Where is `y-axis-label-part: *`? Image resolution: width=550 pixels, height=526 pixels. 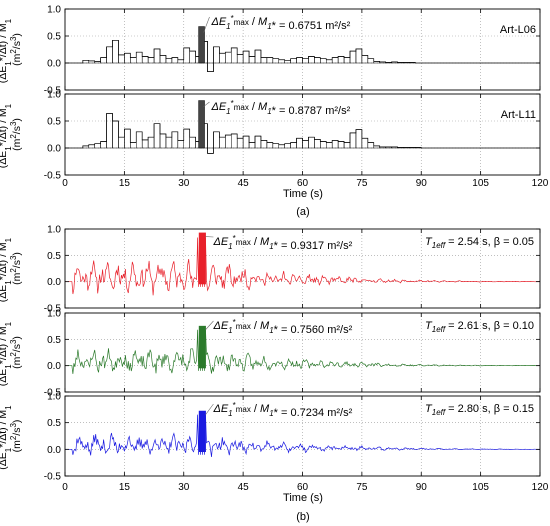 y-axis-label-part: * is located at coordinates (2, 17).